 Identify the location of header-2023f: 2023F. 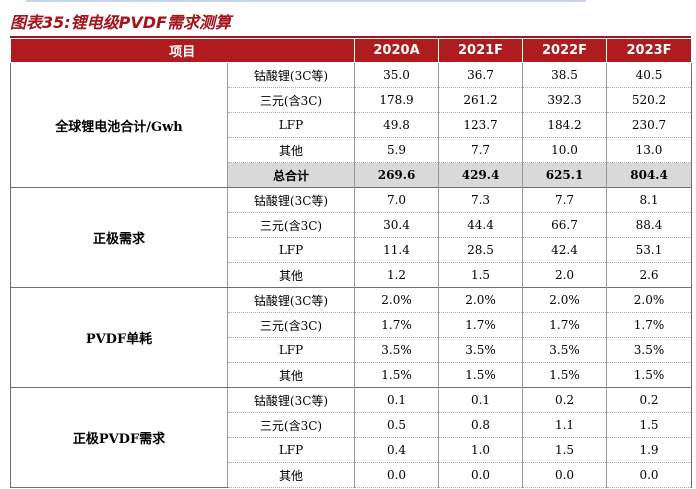
(649, 50).